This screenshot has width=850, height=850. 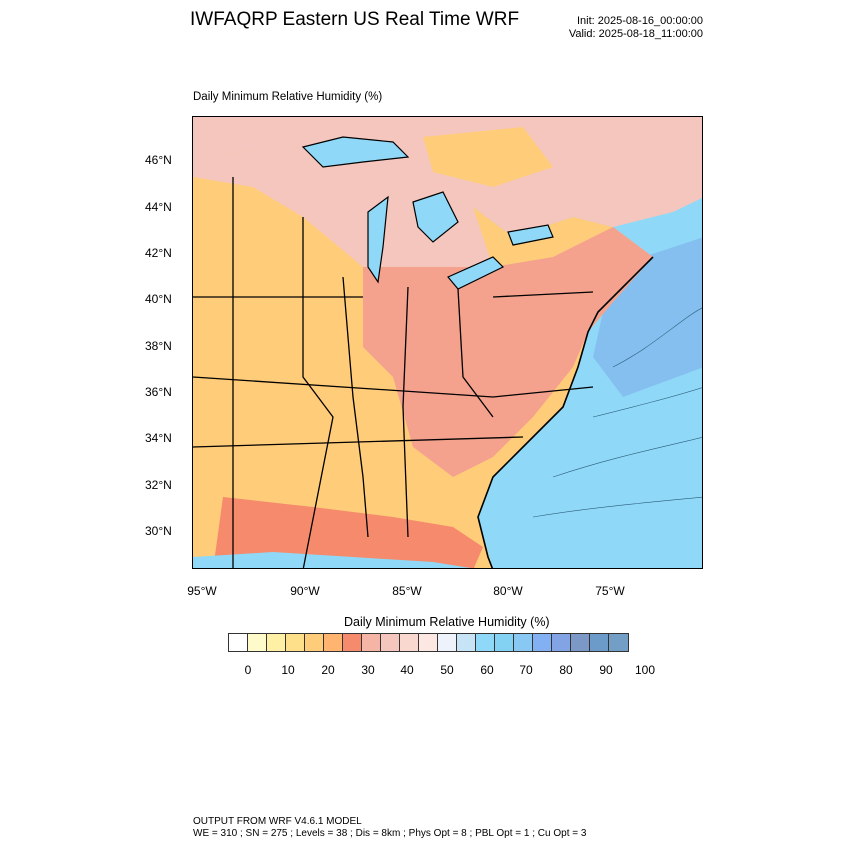 What do you see at coordinates (158, 160) in the screenshot?
I see `lat-label: 46°N` at bounding box center [158, 160].